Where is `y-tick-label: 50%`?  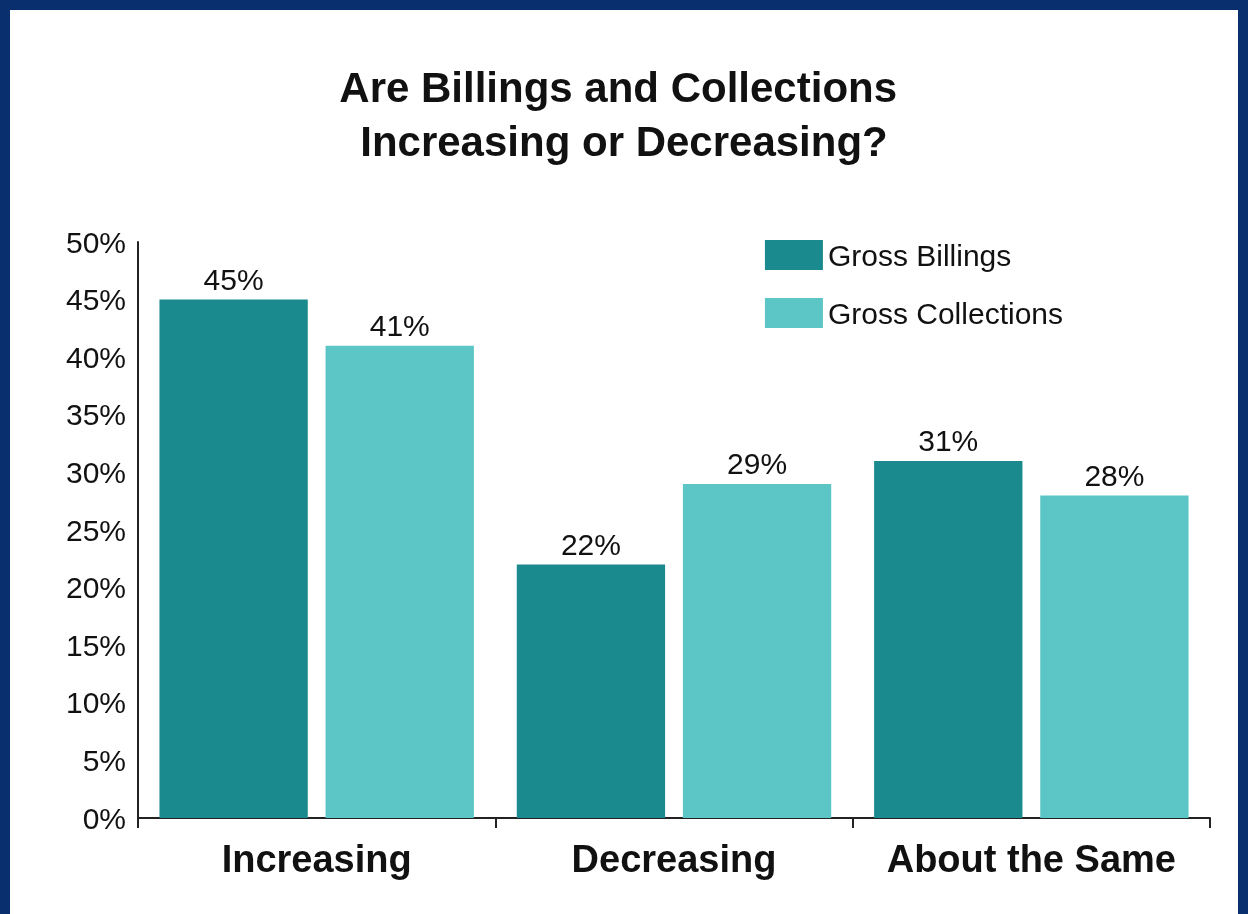 y-tick-label: 50% is located at coordinates (95, 242).